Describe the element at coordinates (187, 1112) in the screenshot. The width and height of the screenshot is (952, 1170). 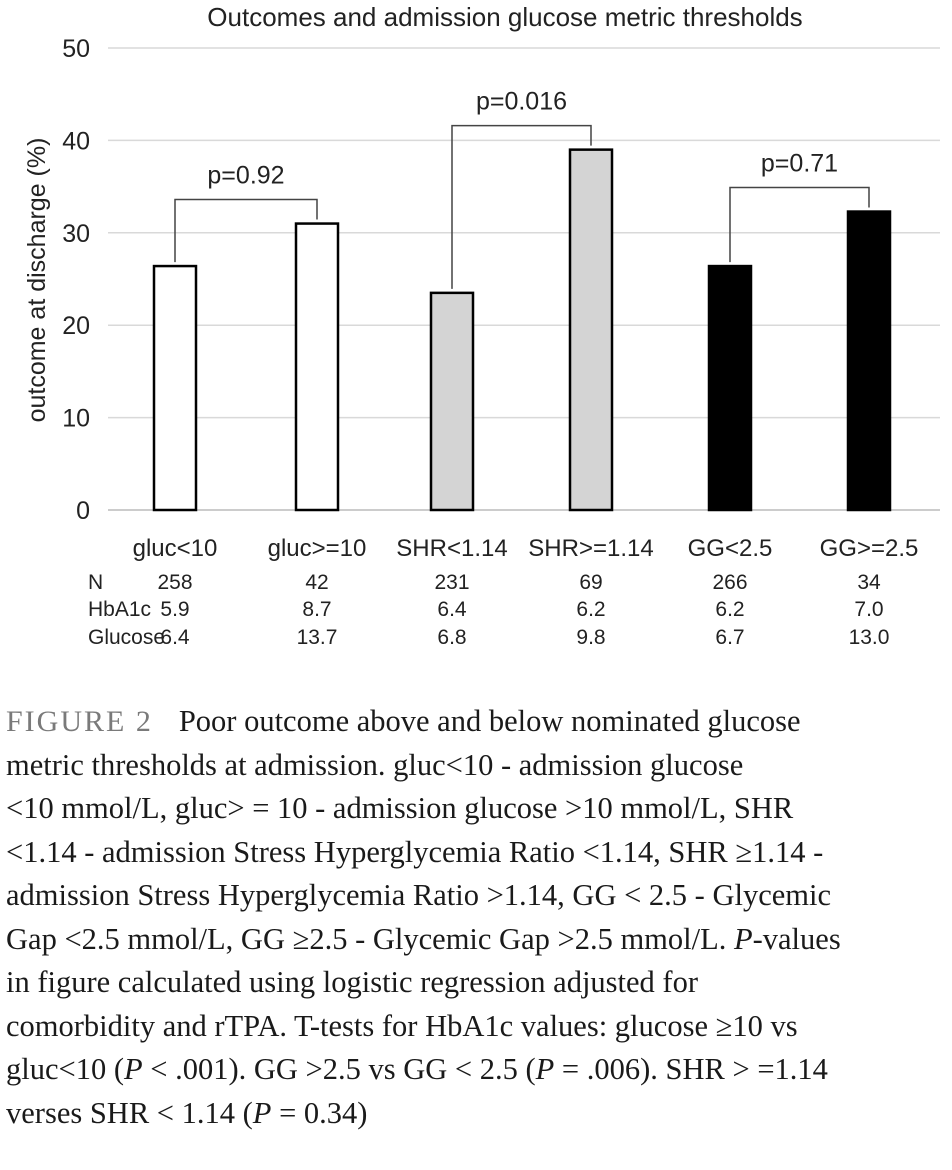
I see `caption-line: verses SHR < 1.14 (P = 0.34)` at that location.